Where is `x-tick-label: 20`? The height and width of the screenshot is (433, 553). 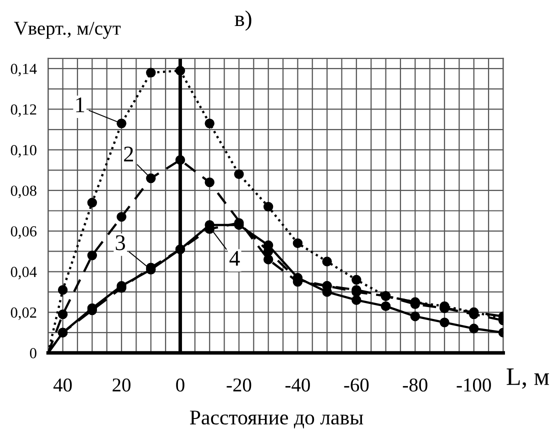
x-tick-label: 20 is located at coordinates (121, 385).